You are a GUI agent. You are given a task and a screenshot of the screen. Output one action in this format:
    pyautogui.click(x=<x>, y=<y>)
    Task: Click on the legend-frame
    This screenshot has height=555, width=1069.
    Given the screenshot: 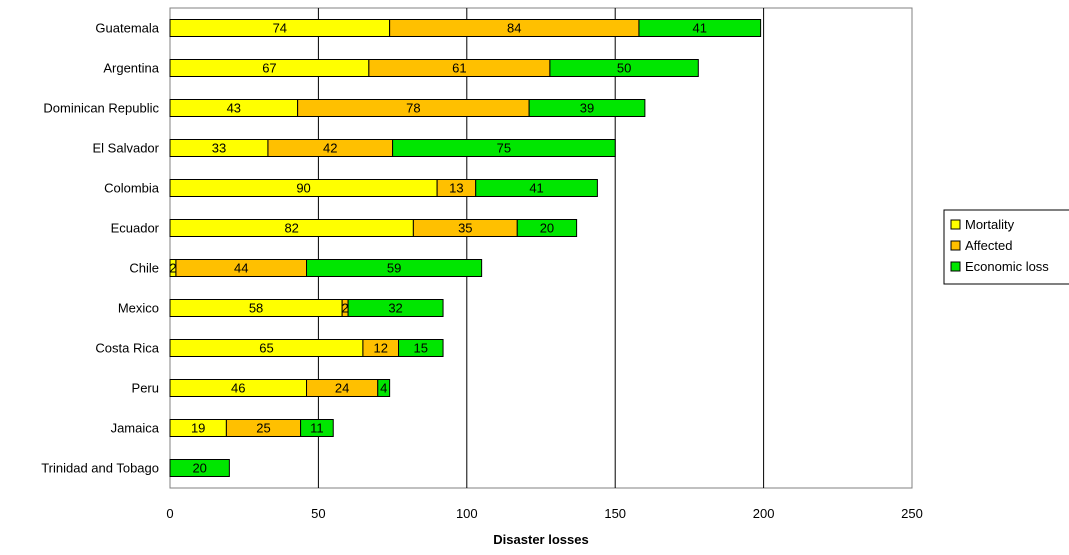 What is the action you would take?
    pyautogui.click(x=1006, y=247)
    